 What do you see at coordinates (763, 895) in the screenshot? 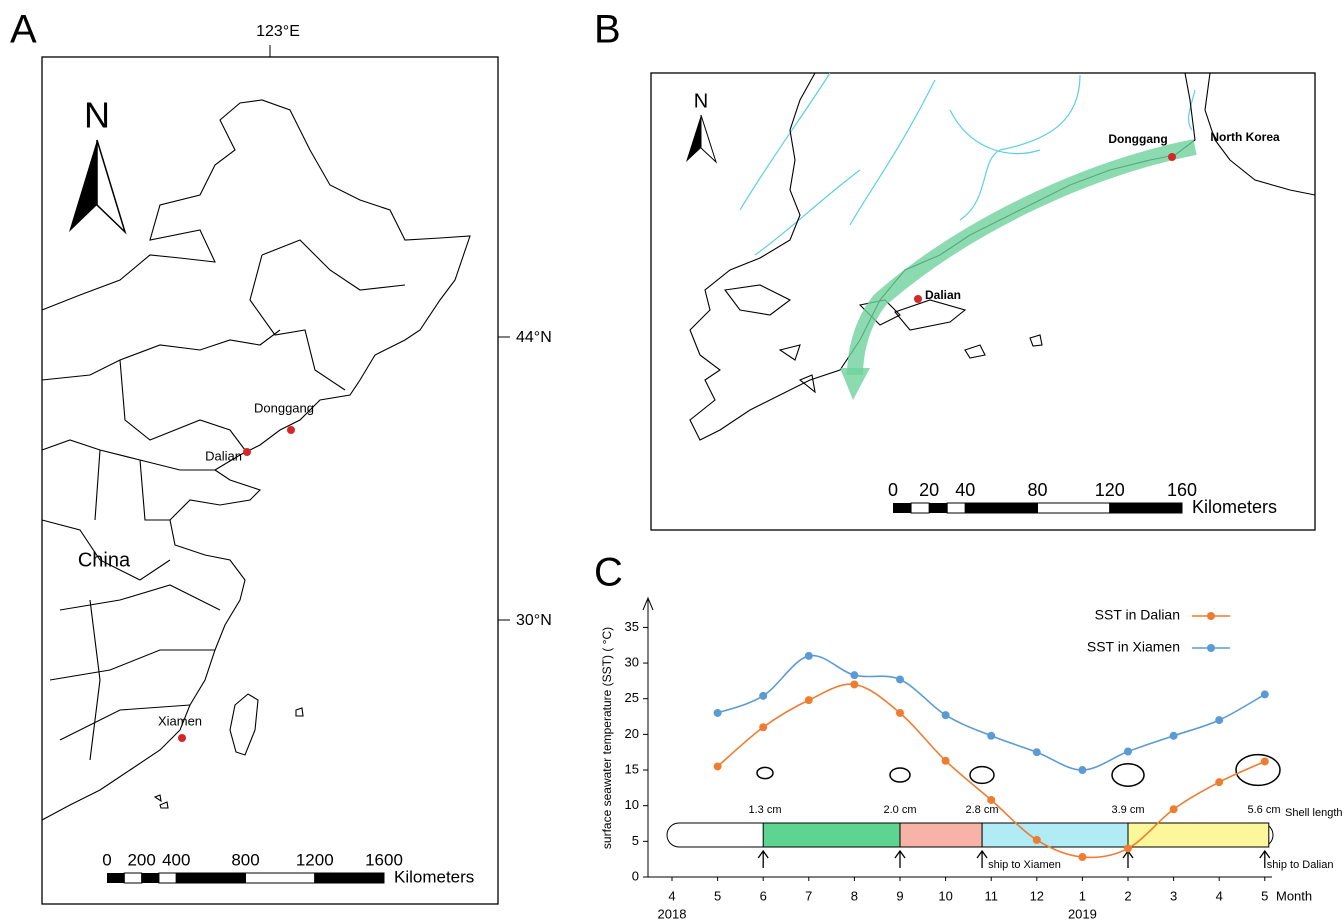
I see `x-tick-label: 6` at bounding box center [763, 895].